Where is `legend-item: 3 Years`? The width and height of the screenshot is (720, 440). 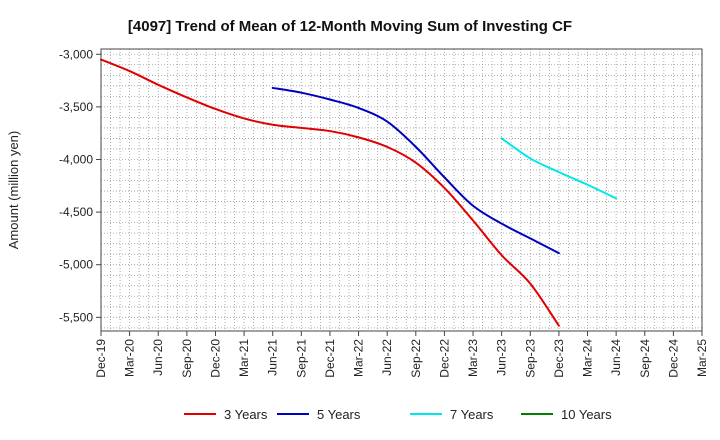
legend-item: 3 Years is located at coordinates (226, 414).